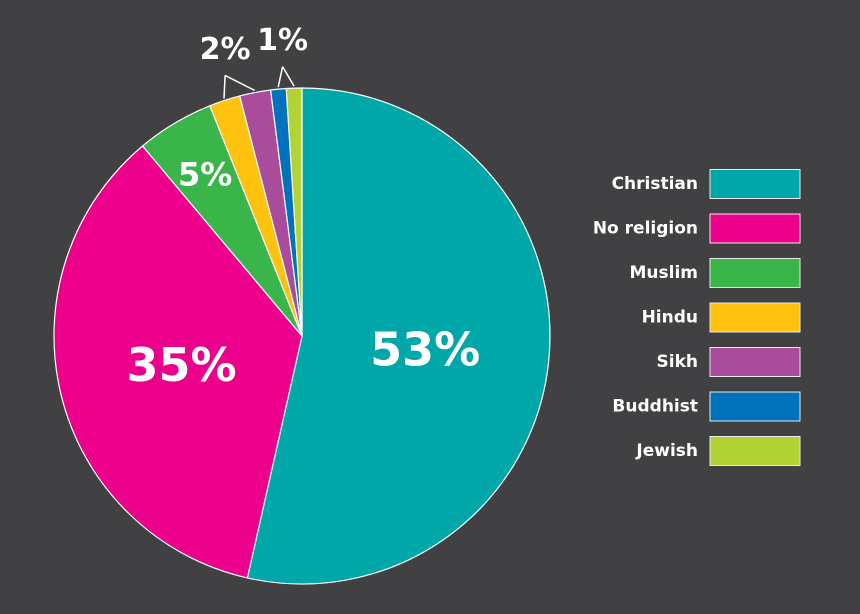 The height and width of the screenshot is (614, 860). I want to click on data-label-no-religion: 35%, so click(181, 365).